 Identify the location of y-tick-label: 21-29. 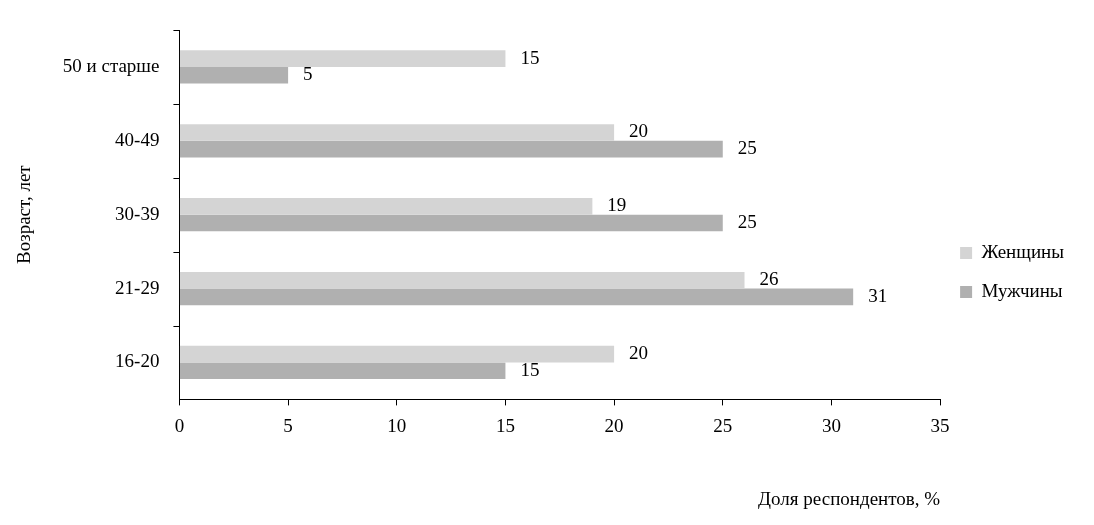
(137, 287).